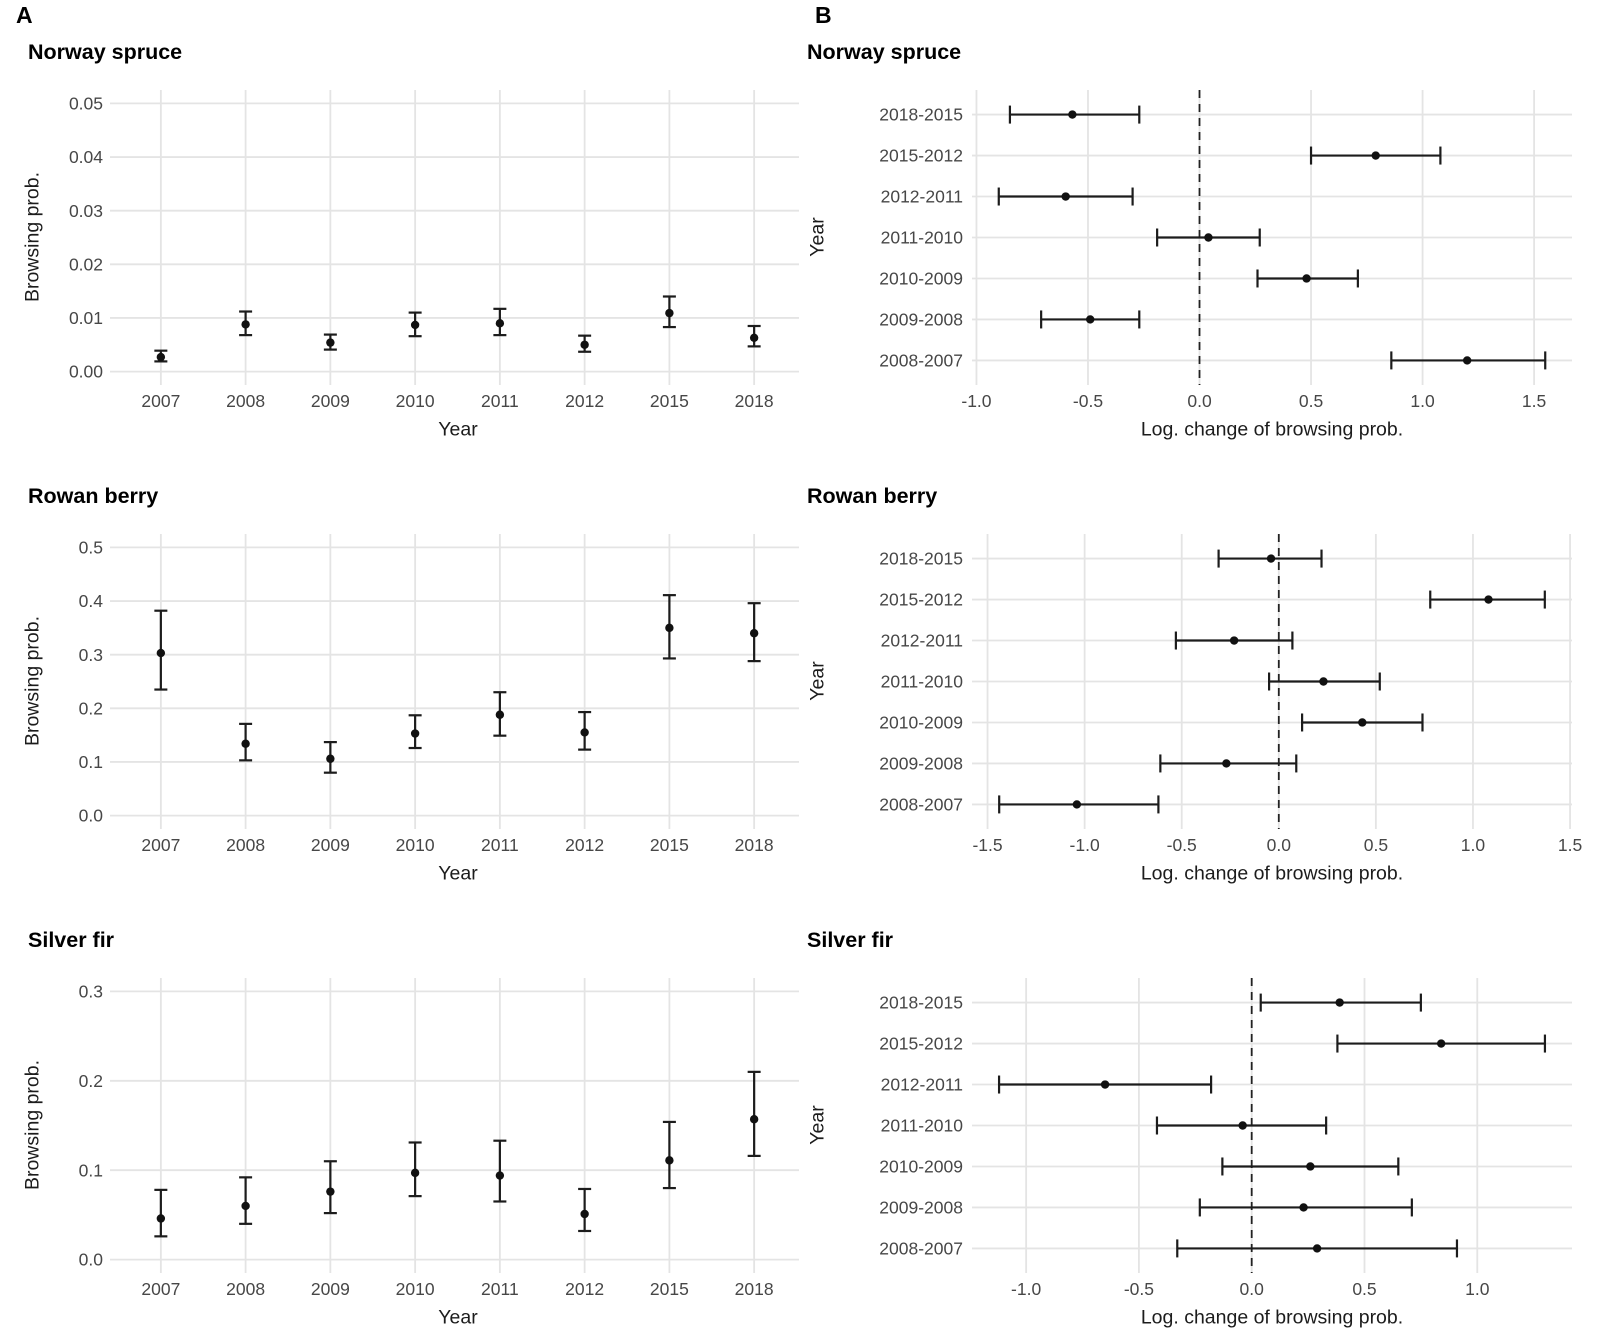  I want to click on y-tick-label: 0.05, so click(86, 104).